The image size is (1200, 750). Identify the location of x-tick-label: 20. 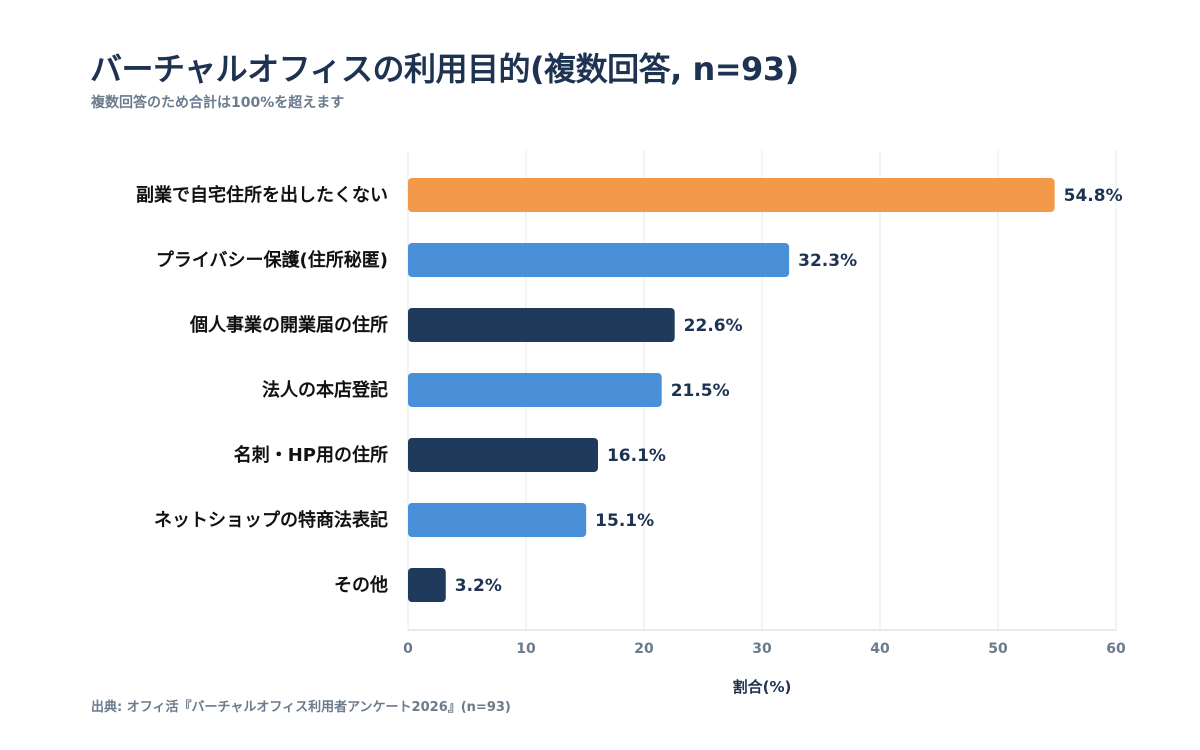
(644, 649).